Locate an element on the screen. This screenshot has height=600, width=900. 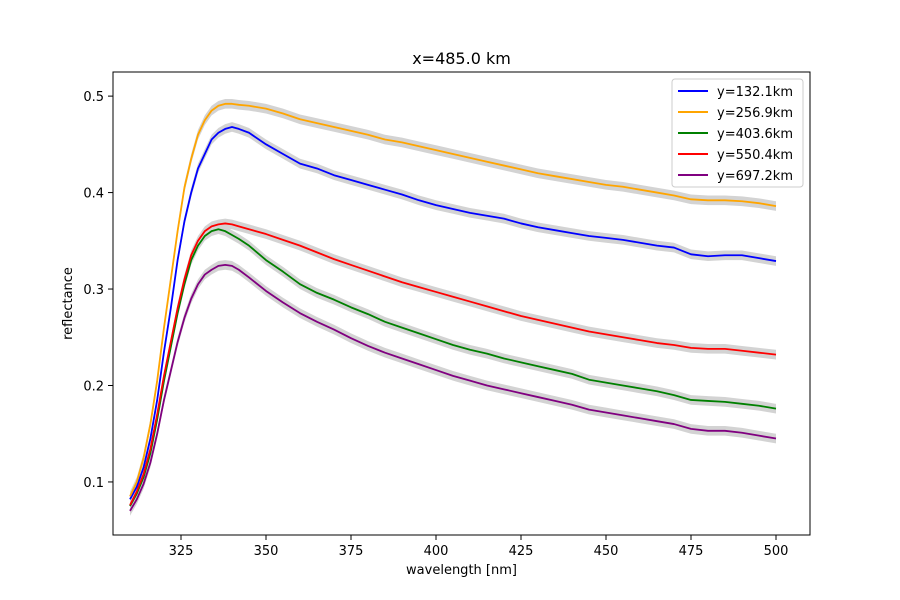
legend-label: y=403.6km is located at coordinates (755, 134).